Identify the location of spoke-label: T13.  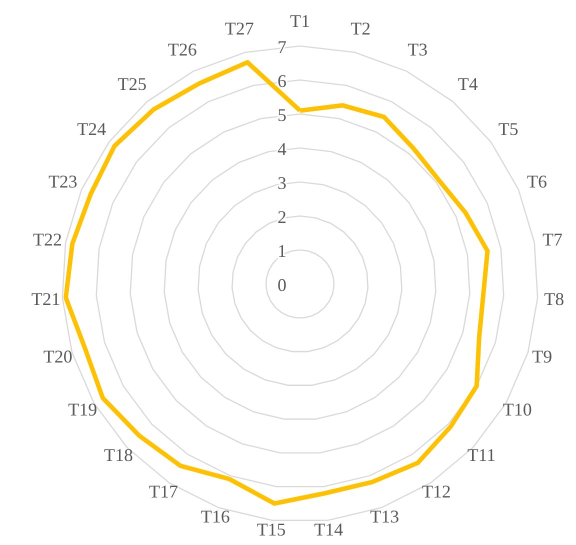
(385, 516).